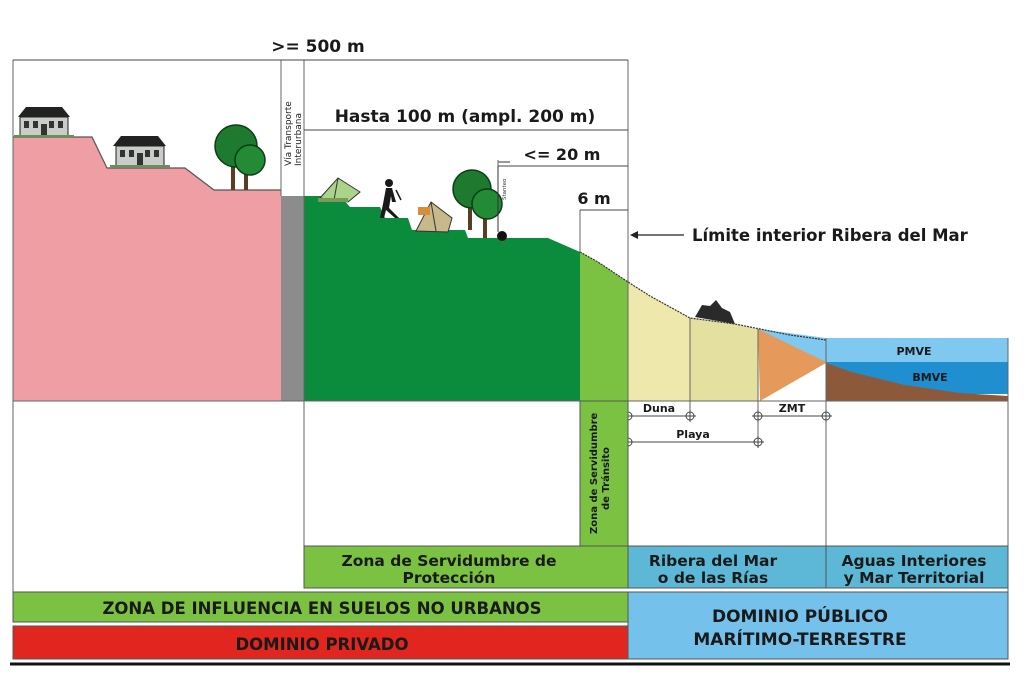  Describe the element at coordinates (289, 133) in the screenshot. I see `road-label: Vía Transporte` at that location.